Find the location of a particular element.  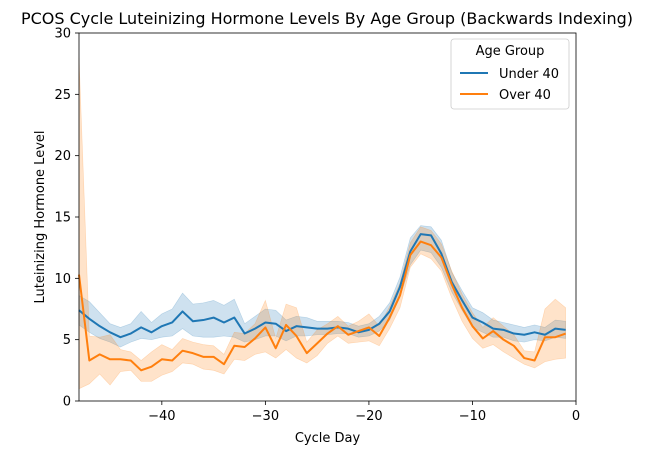

x-axis: −40 −30 −20 −10 0 is located at coordinates (364, 412).